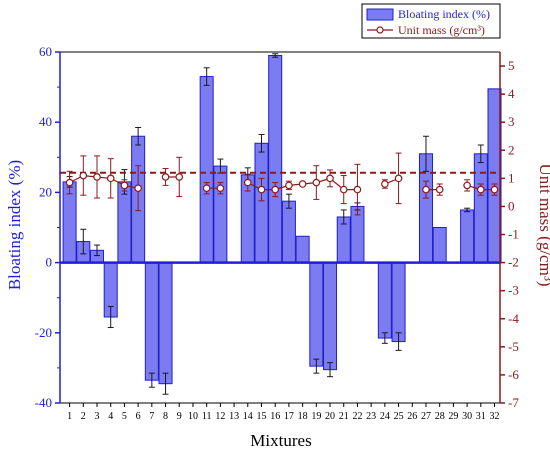 This screenshot has height=453, width=550. I want to click on x-axis-tick-label: 21, so click(344, 416).